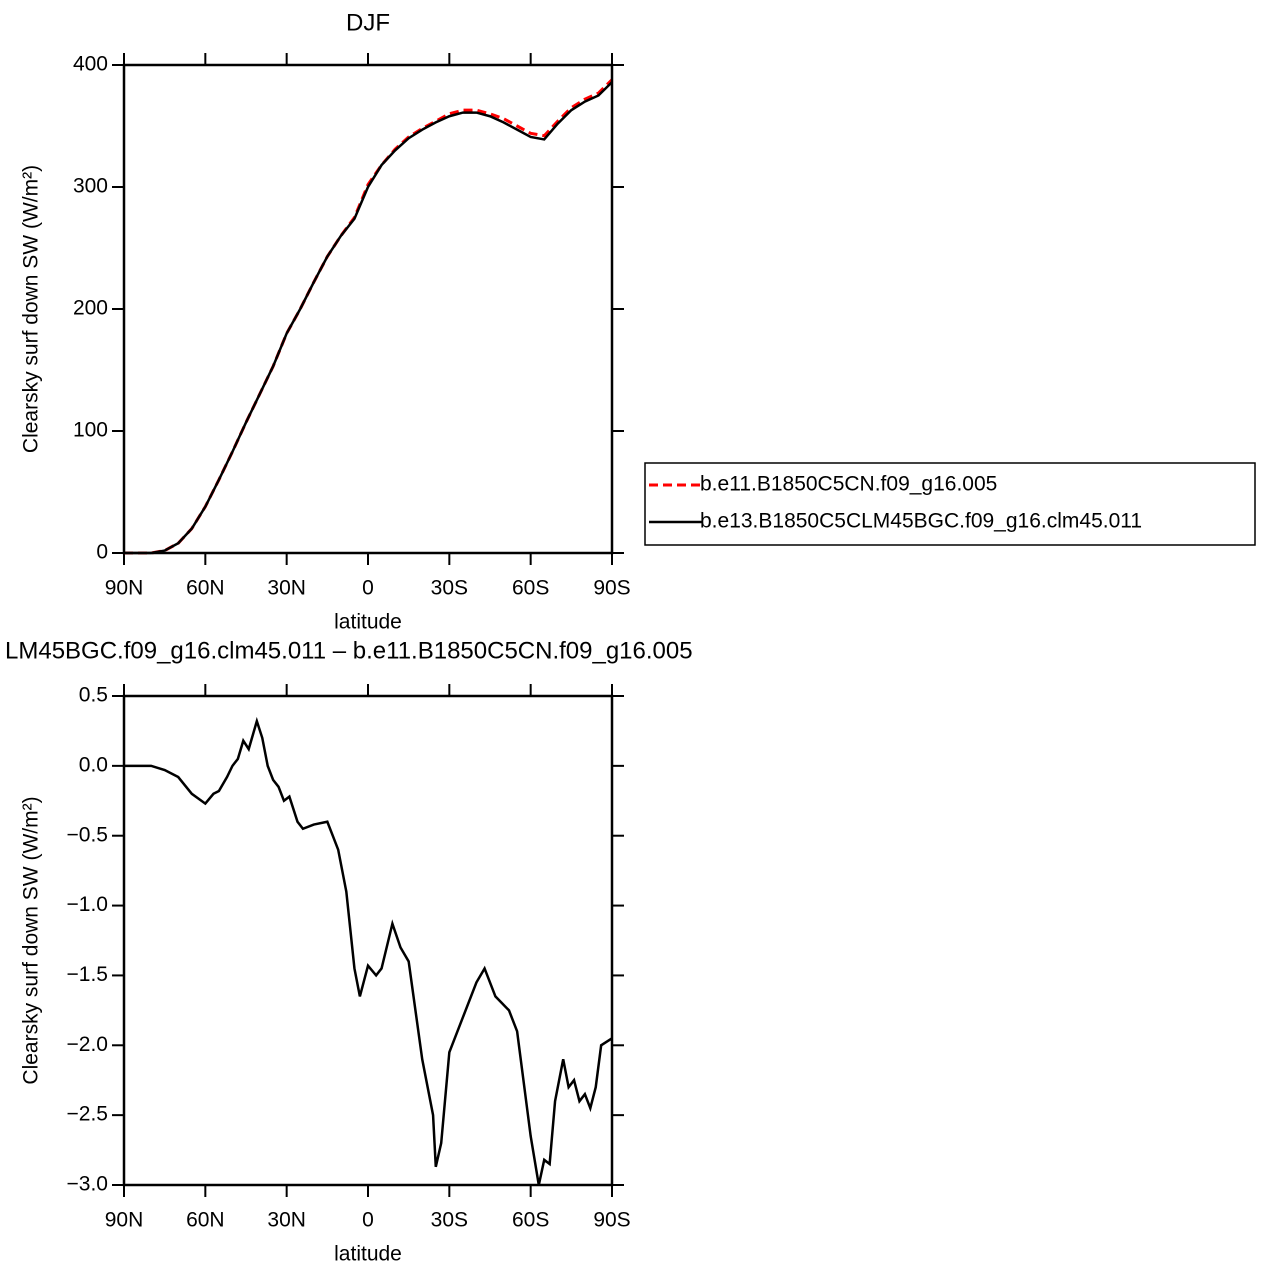 The width and height of the screenshot is (1274, 1274). I want to click on y-tick-label: −2.0, so click(87, 1044).